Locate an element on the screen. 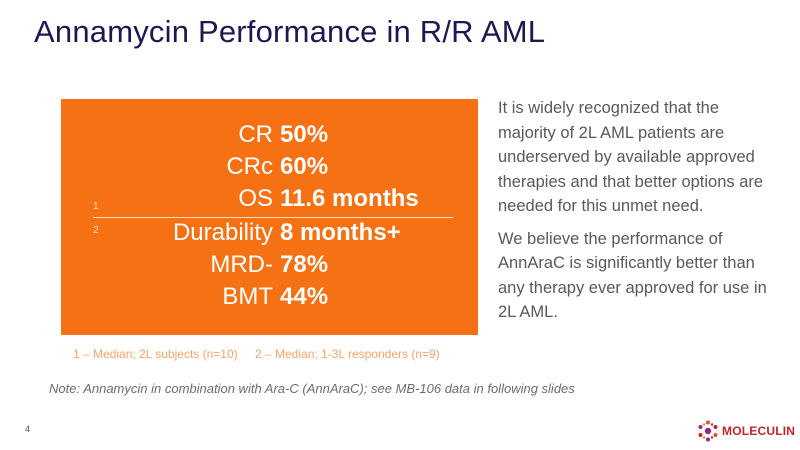 The image size is (800, 450). metric-value: 50% is located at coordinates (304, 134).